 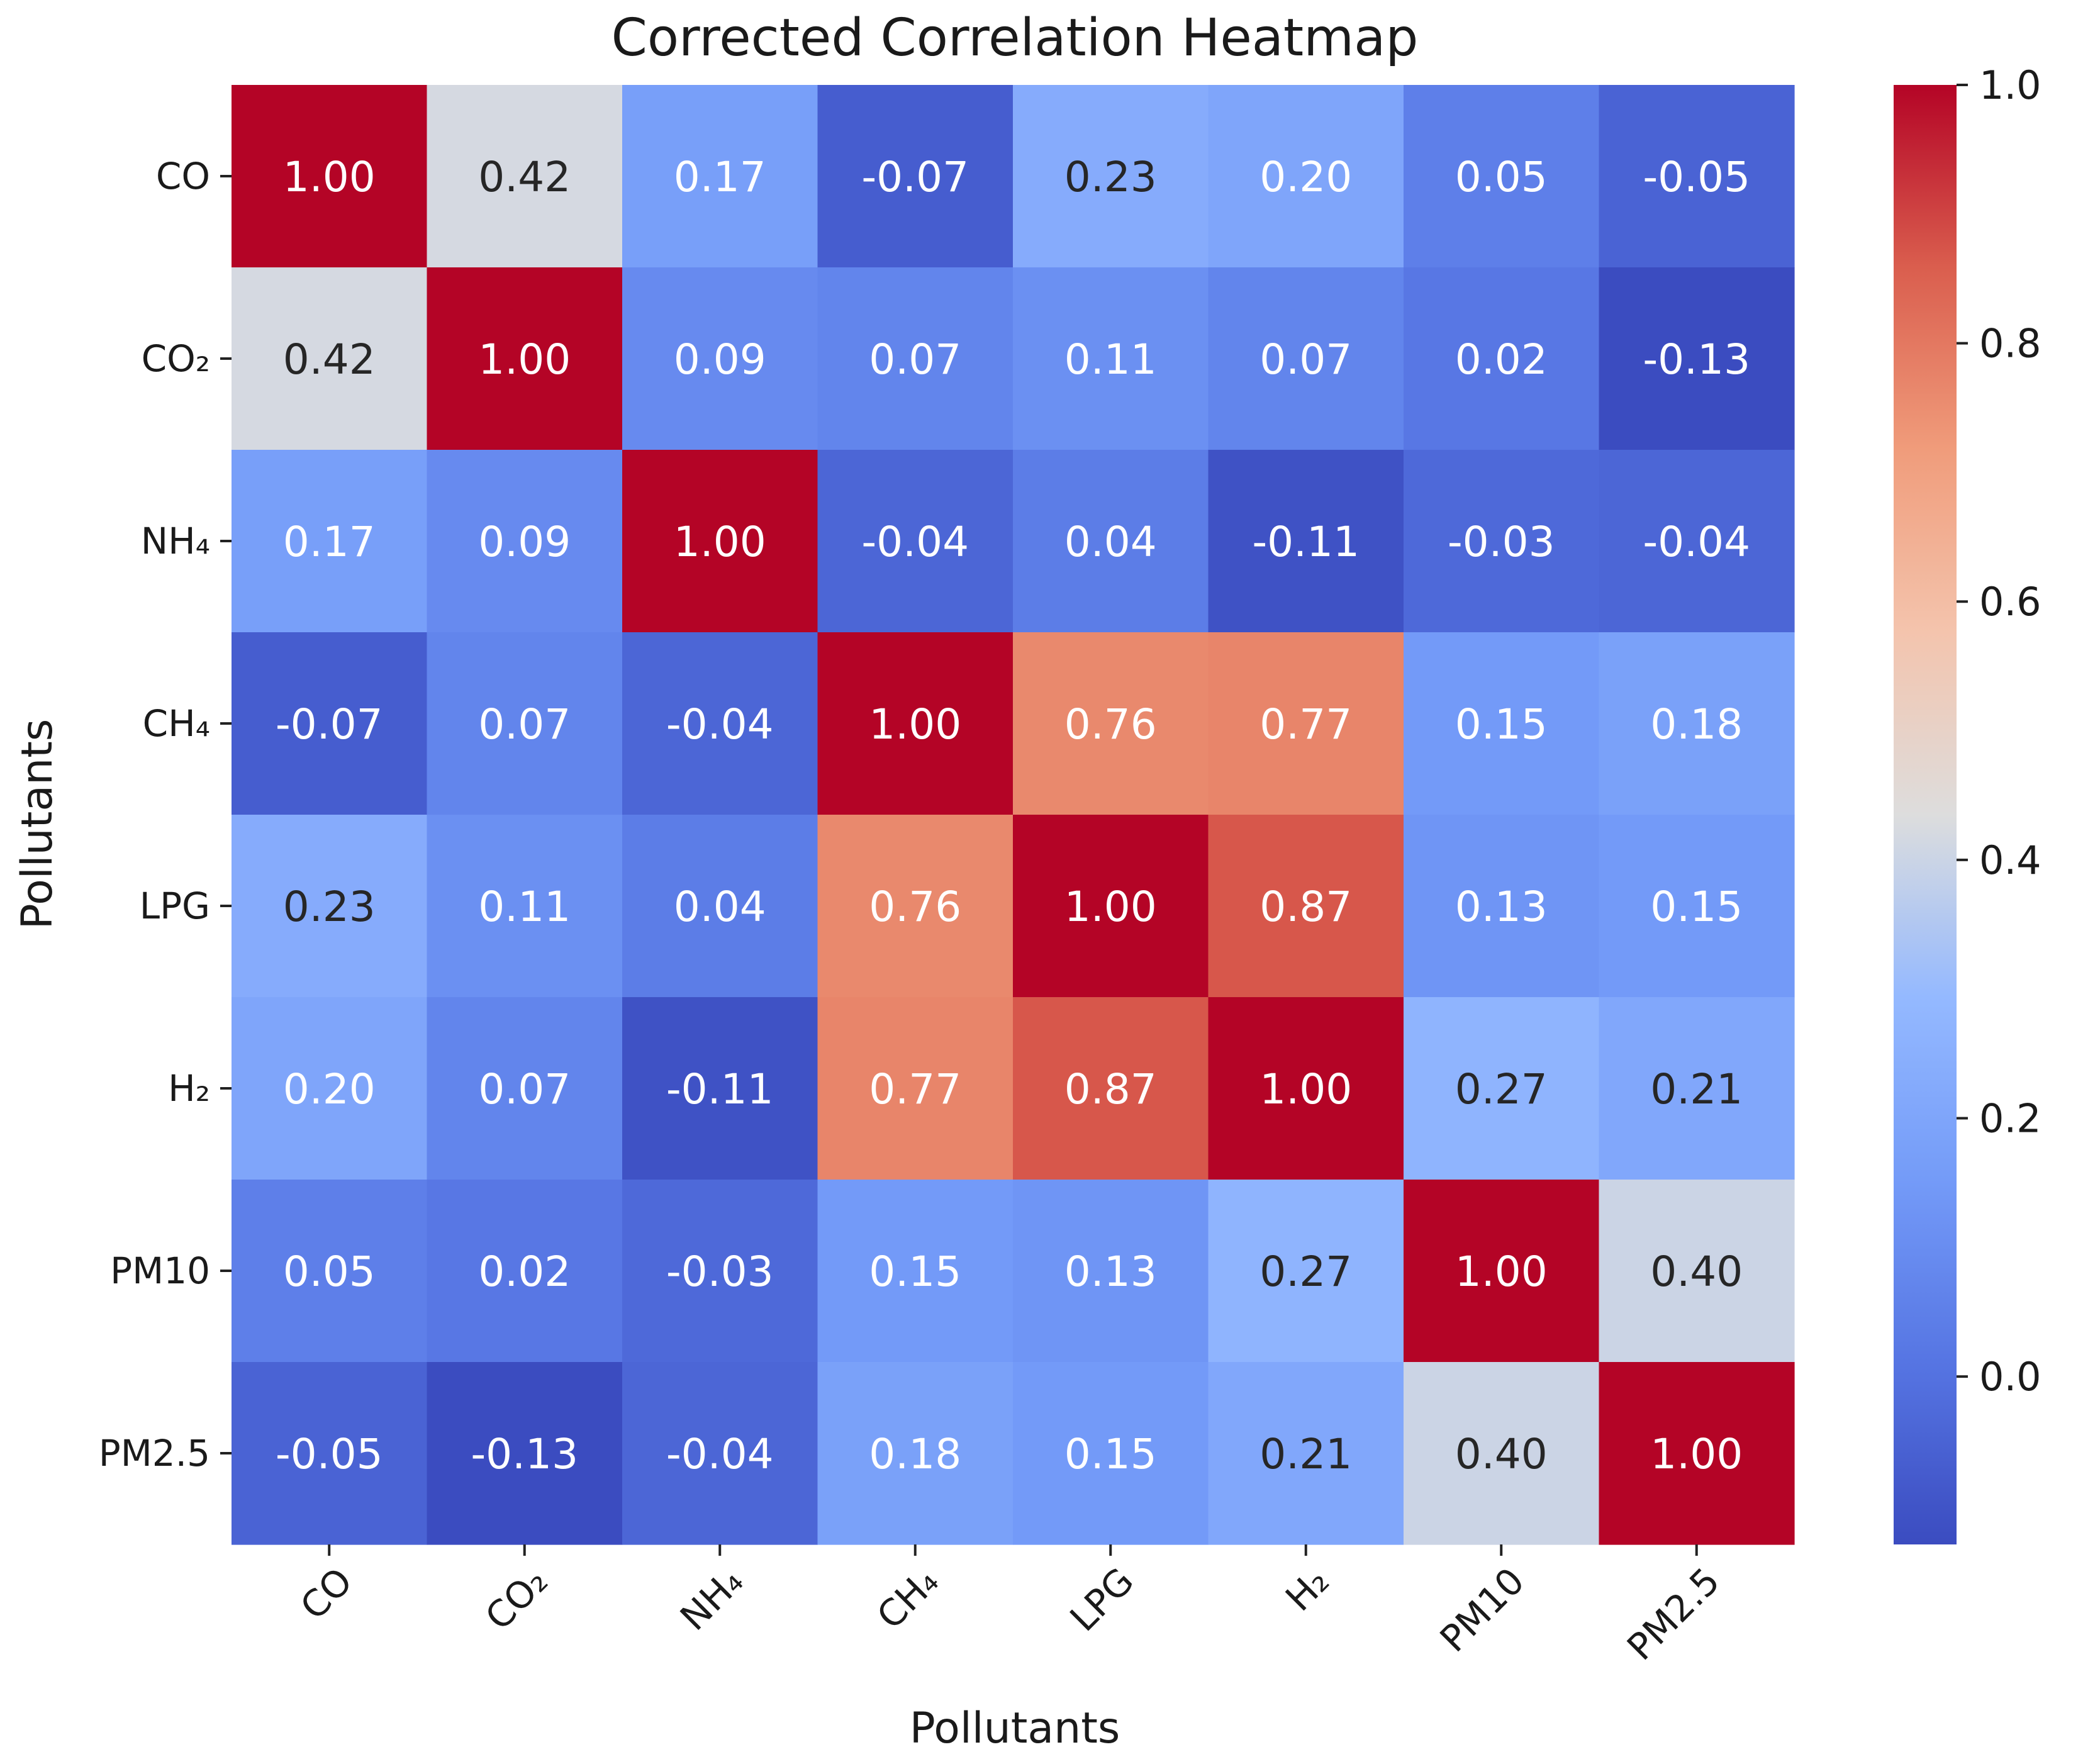 I want to click on cell-value-label: 0.04, so click(x=720, y=907).